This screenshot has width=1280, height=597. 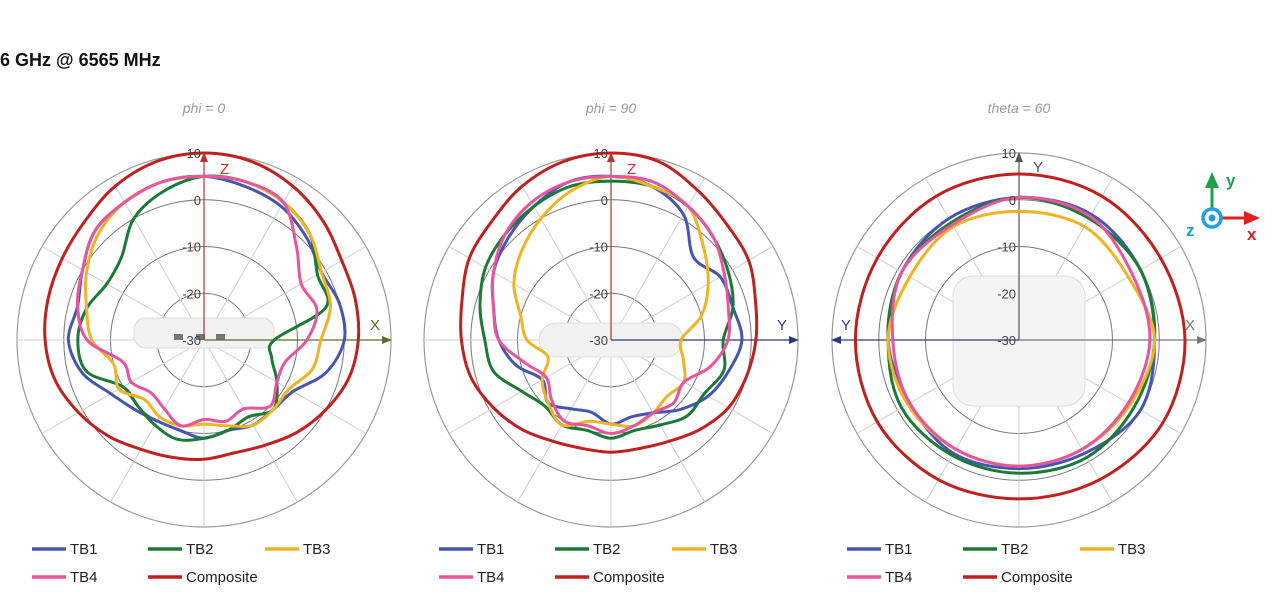 I want to click on y-label: y, so click(x=1231, y=180).